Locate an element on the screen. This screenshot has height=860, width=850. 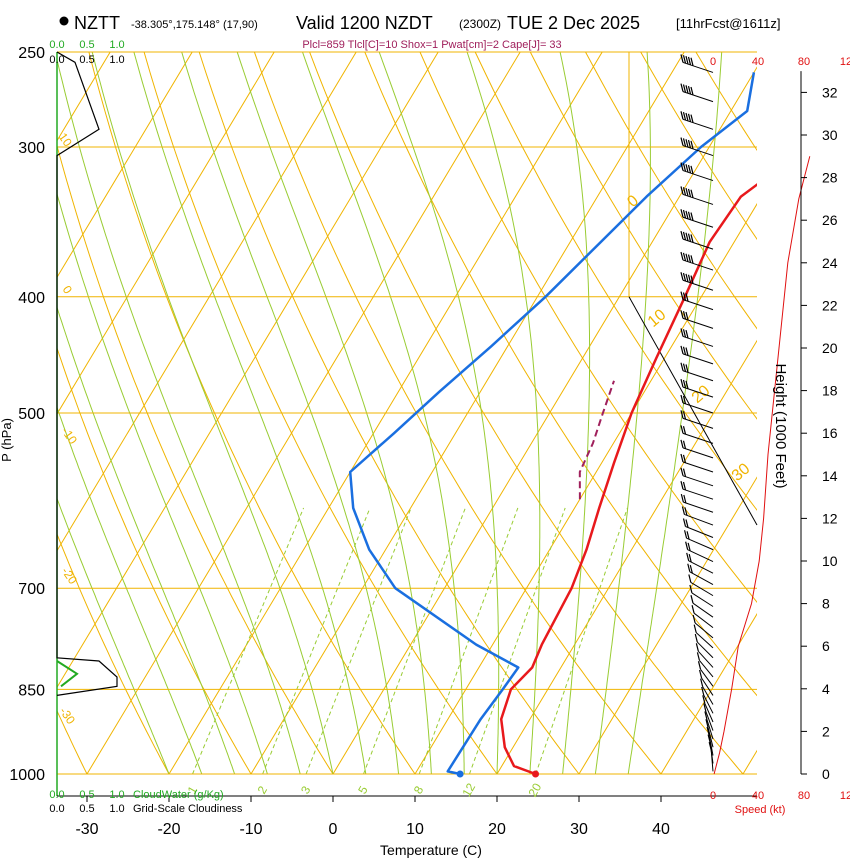
speed-bottom-tick-label: 40 is located at coordinates (758, 796).